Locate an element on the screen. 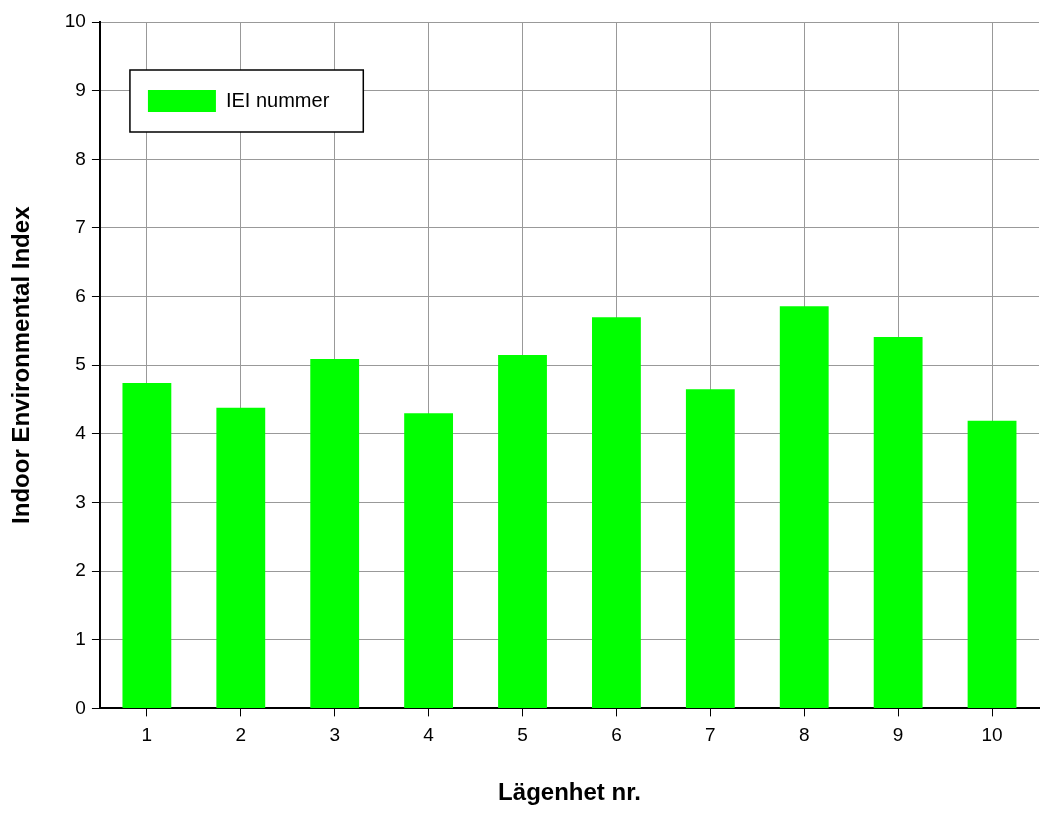 The width and height of the screenshot is (1051, 814). y-tick-label: 4 is located at coordinates (81, 433).